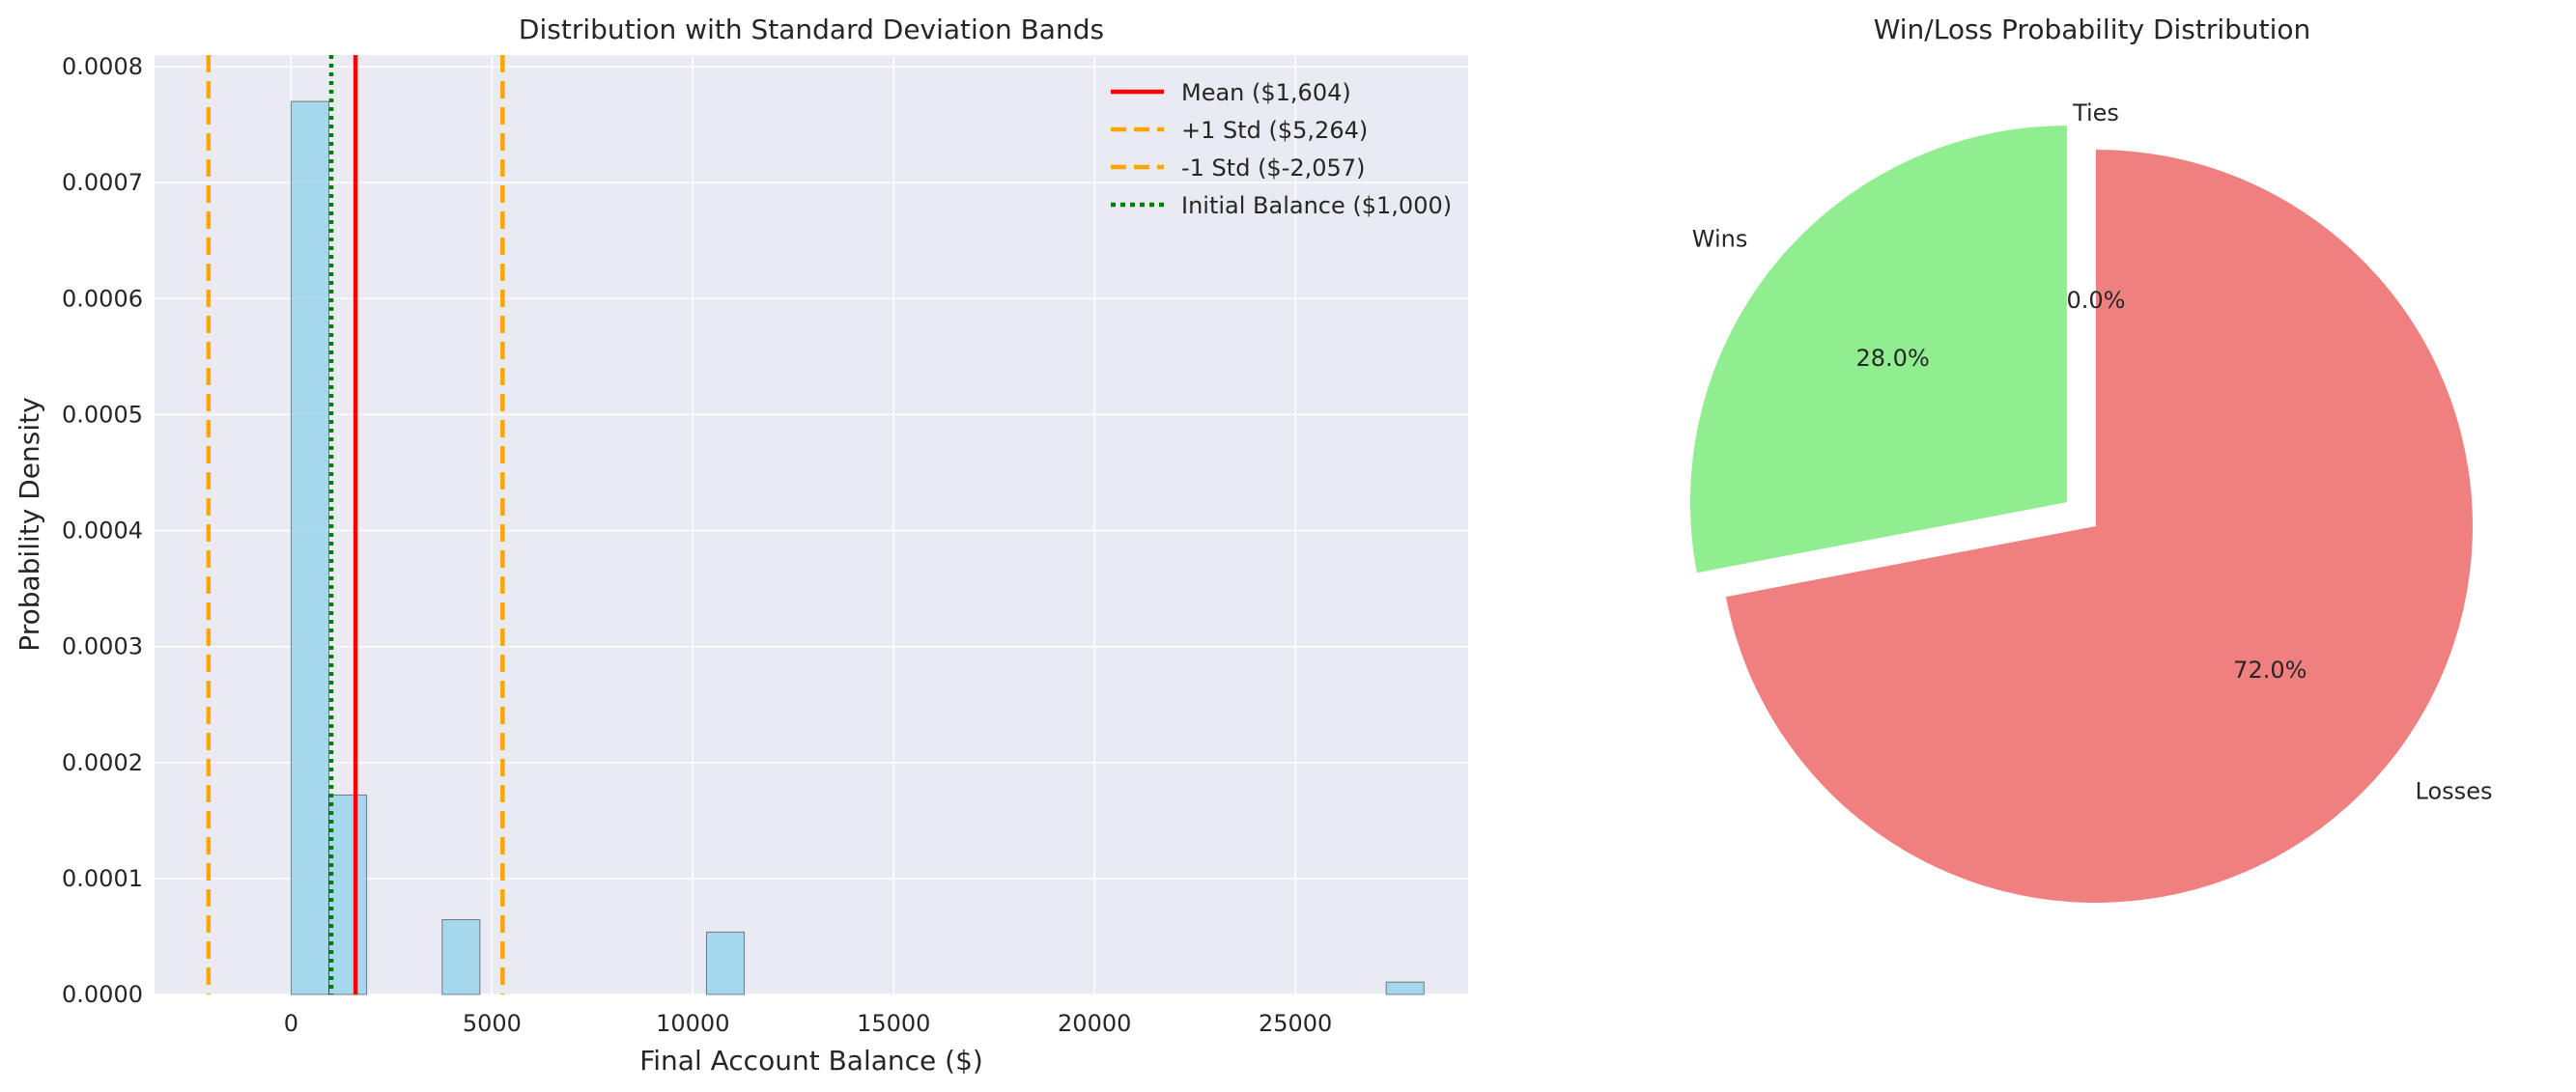 This screenshot has width=2576, height=1092. I want to click on x-tick-label: 5000, so click(492, 1024).